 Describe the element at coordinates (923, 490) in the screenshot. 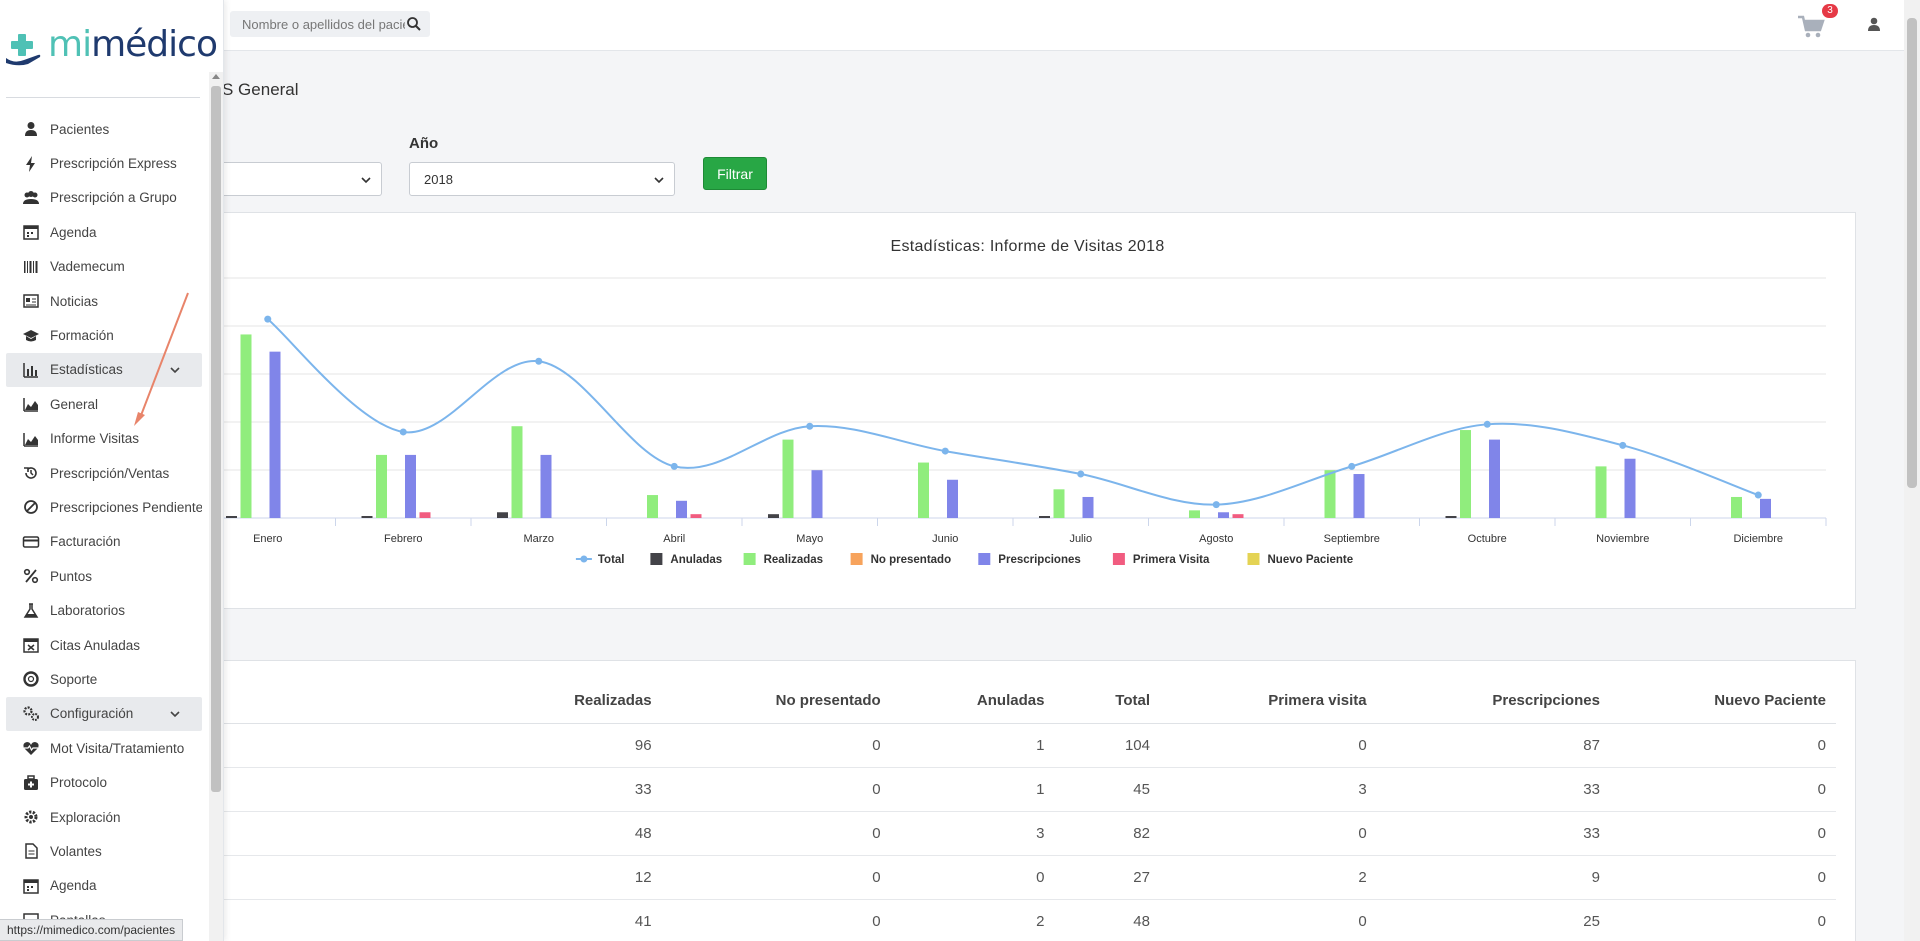

I see `bar-realizadas` at that location.